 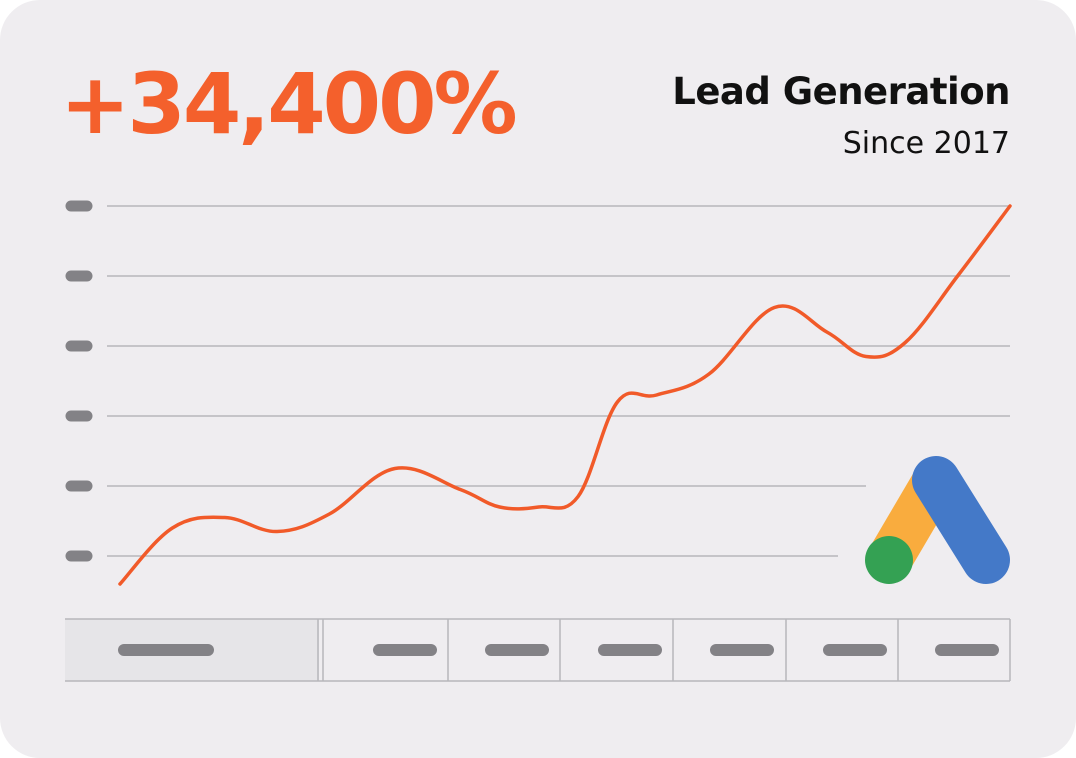 I want to click on logo-green-dot, so click(x=889, y=560).